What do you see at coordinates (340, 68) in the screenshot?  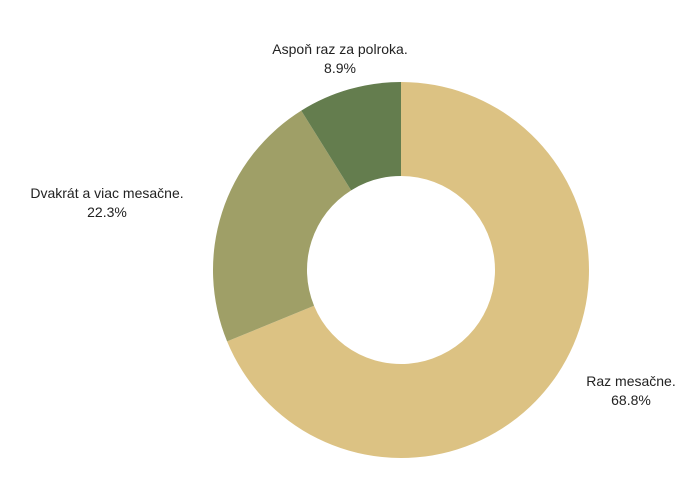 I see `slice-percent-label: 8.9%` at bounding box center [340, 68].